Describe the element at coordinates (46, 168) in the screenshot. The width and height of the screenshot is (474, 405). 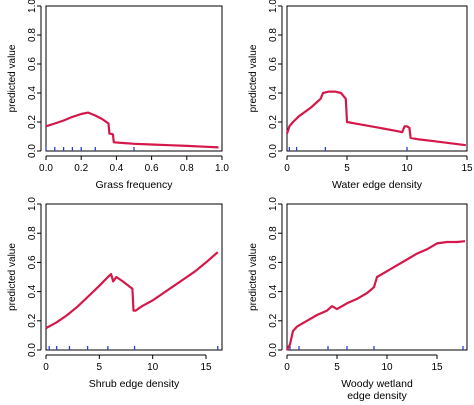
I see `x-tick-label: 0.0` at that location.